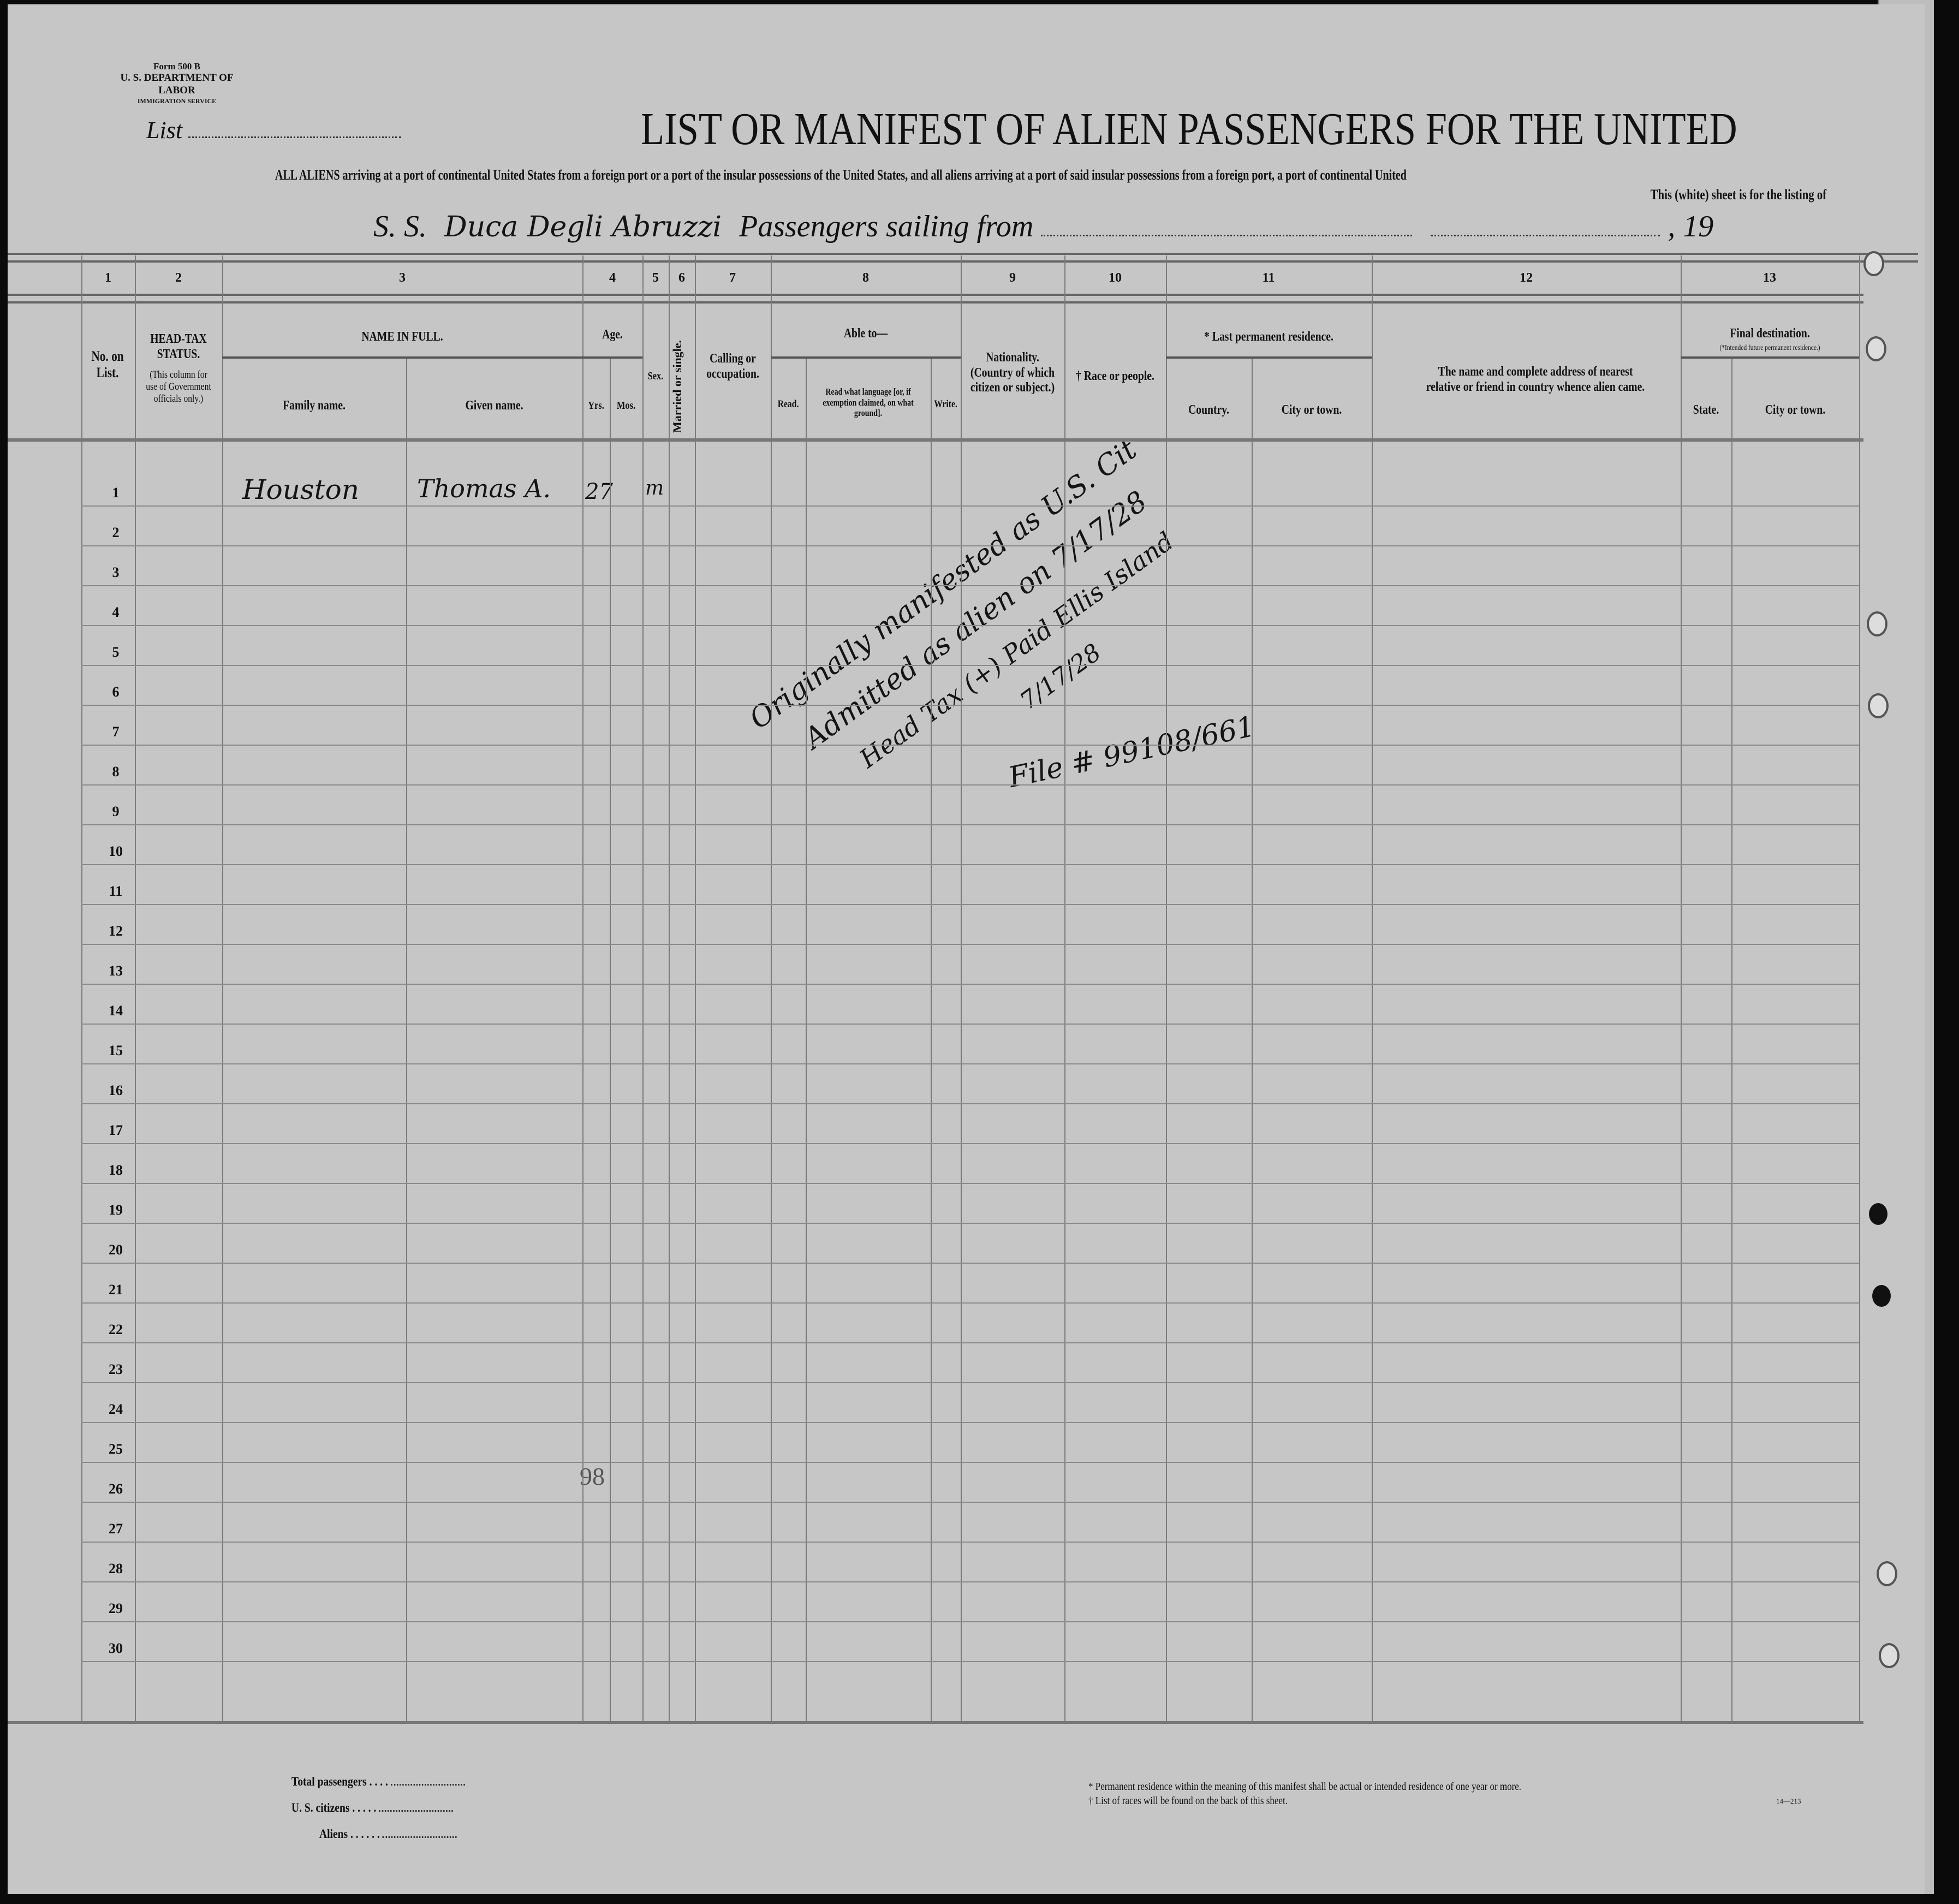 The width and height of the screenshot is (1959, 1904). What do you see at coordinates (116, 1449) in the screenshot?
I see `row-number: 25` at bounding box center [116, 1449].